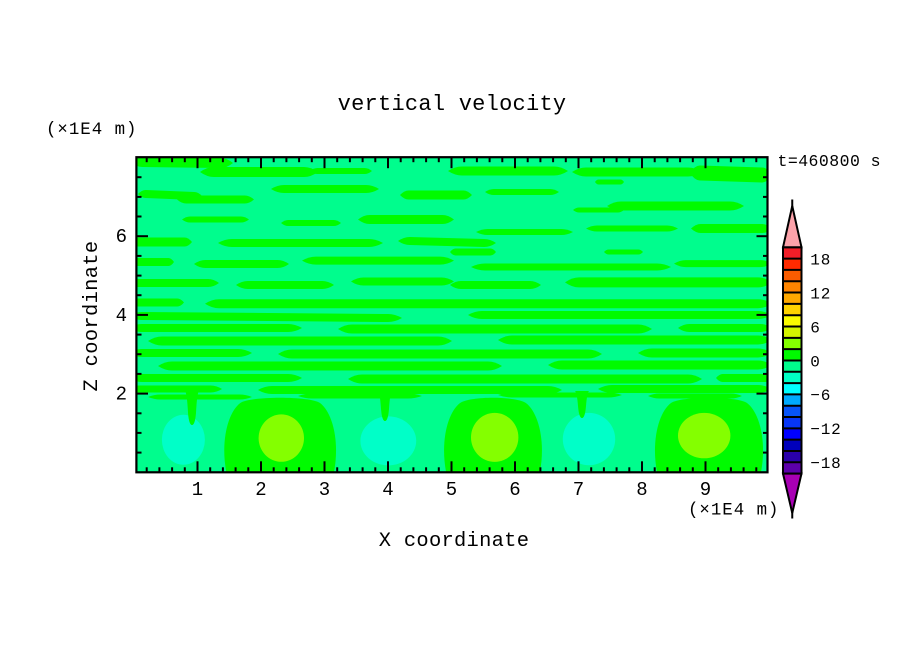 The height and width of the screenshot is (654, 904). I want to click on svg-text: t=460800 s, so click(830, 161).